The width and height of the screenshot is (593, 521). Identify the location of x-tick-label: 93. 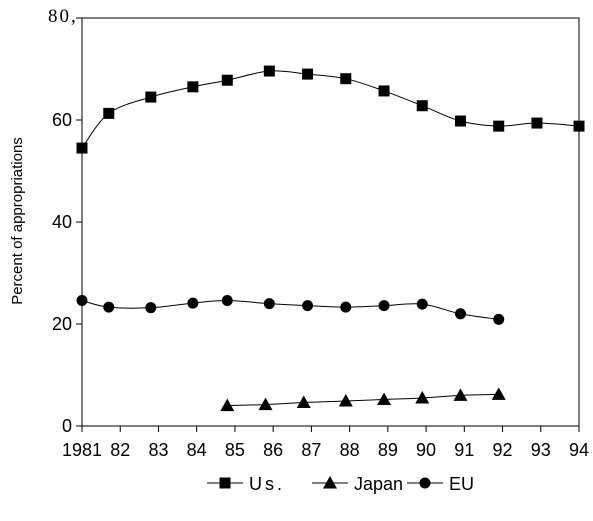
(541, 450).